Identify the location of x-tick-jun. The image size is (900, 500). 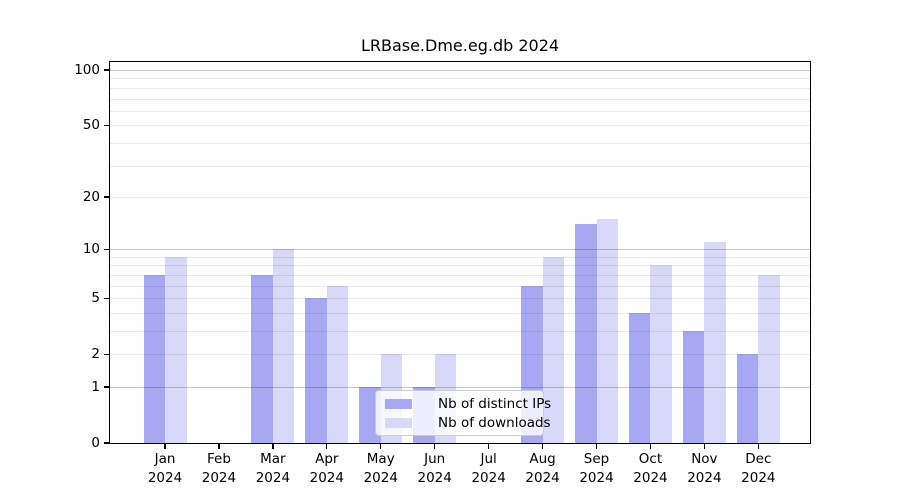
(435, 447).